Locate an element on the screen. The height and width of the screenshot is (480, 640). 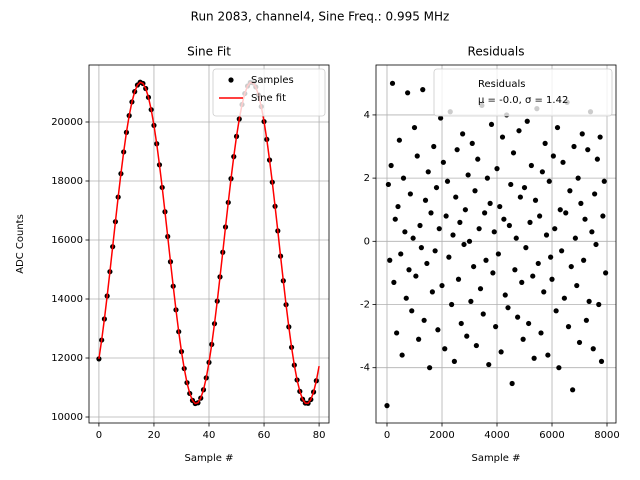
legend: Samples Sine fit is located at coordinates (269, 92).